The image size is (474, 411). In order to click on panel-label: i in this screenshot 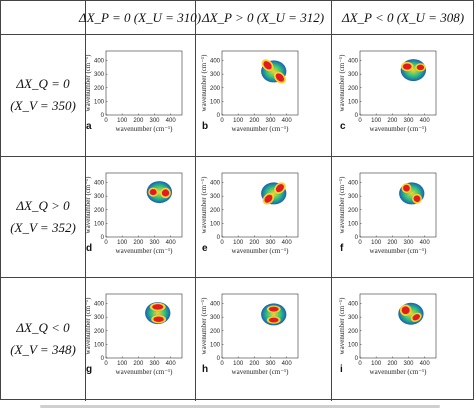, I will do `click(341, 369)`.